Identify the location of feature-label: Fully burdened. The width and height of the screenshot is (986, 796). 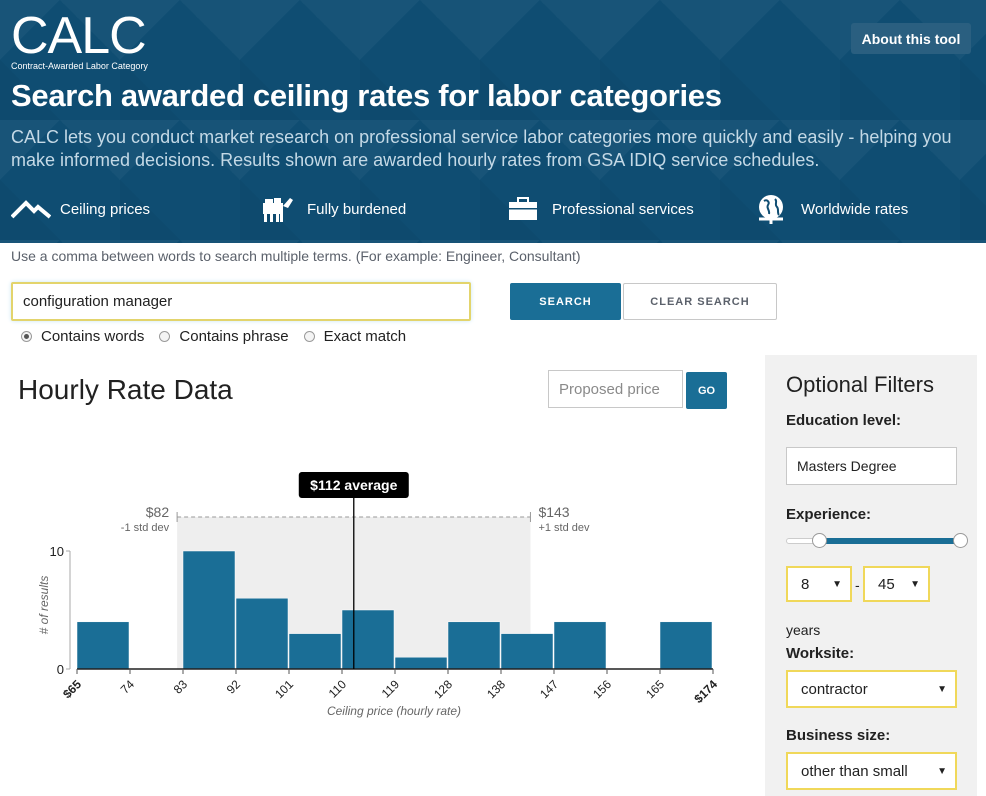
(357, 209).